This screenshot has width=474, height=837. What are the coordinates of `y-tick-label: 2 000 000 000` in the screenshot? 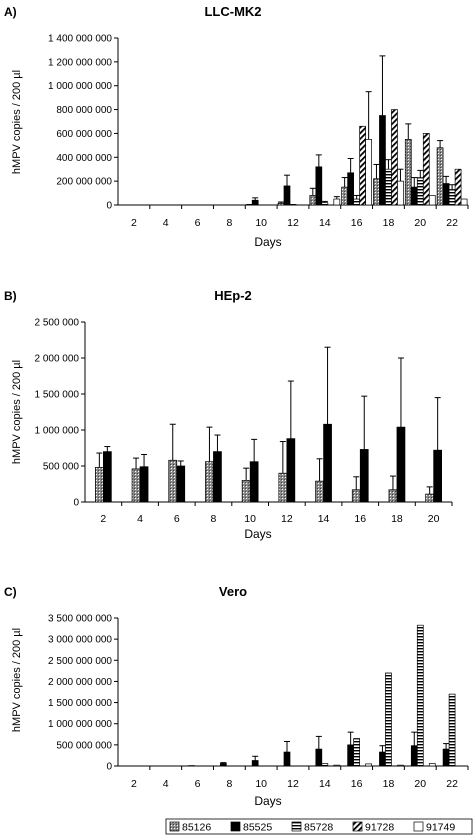 It's located at (80, 682).